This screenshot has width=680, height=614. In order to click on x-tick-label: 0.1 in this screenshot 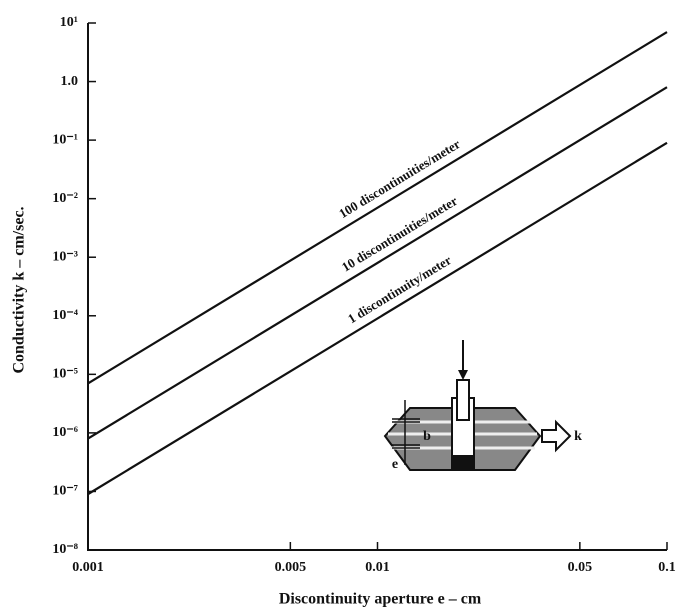, I will do `click(667, 567)`.